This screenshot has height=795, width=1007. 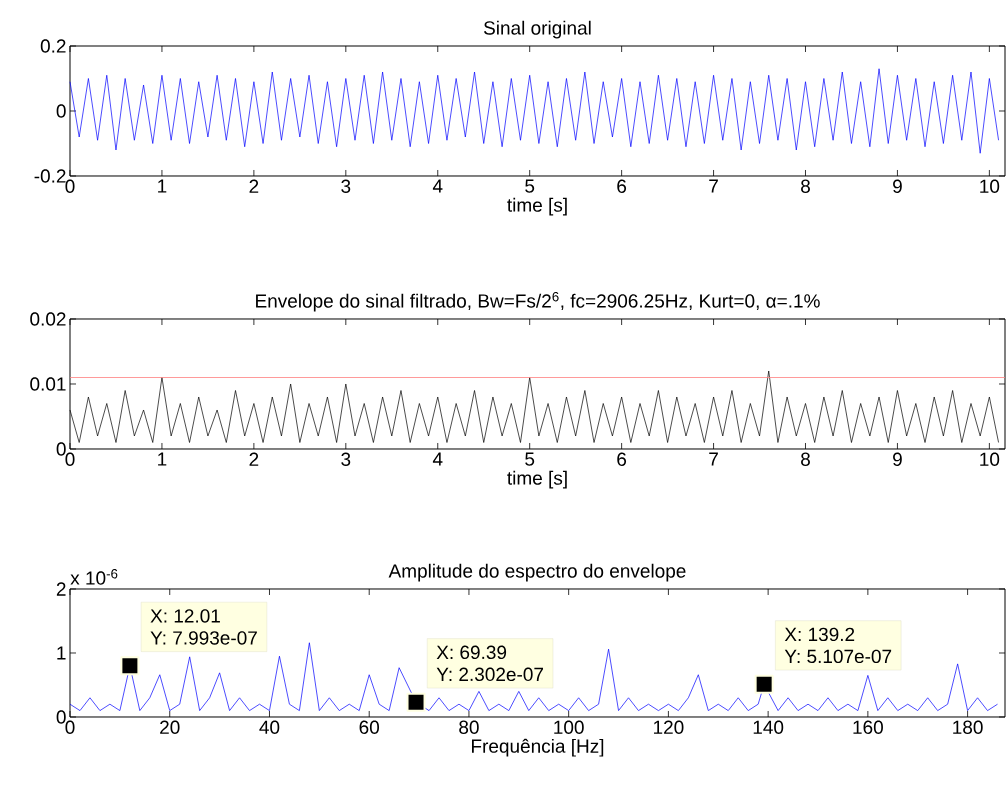 What do you see at coordinates (534, 111) in the screenshot?
I see `line-series` at bounding box center [534, 111].